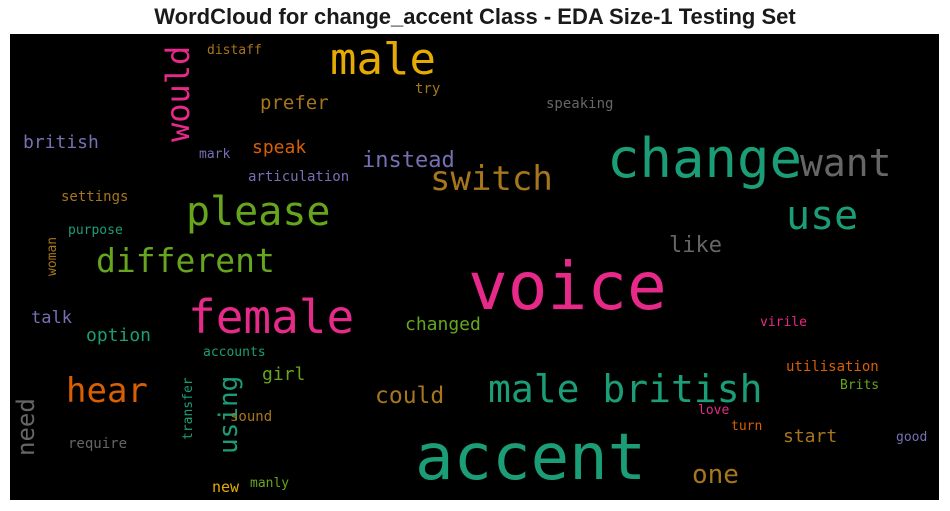 Image resolution: width=950 pixels, height=511 pixels. I want to click on word-want: want, so click(846, 163).